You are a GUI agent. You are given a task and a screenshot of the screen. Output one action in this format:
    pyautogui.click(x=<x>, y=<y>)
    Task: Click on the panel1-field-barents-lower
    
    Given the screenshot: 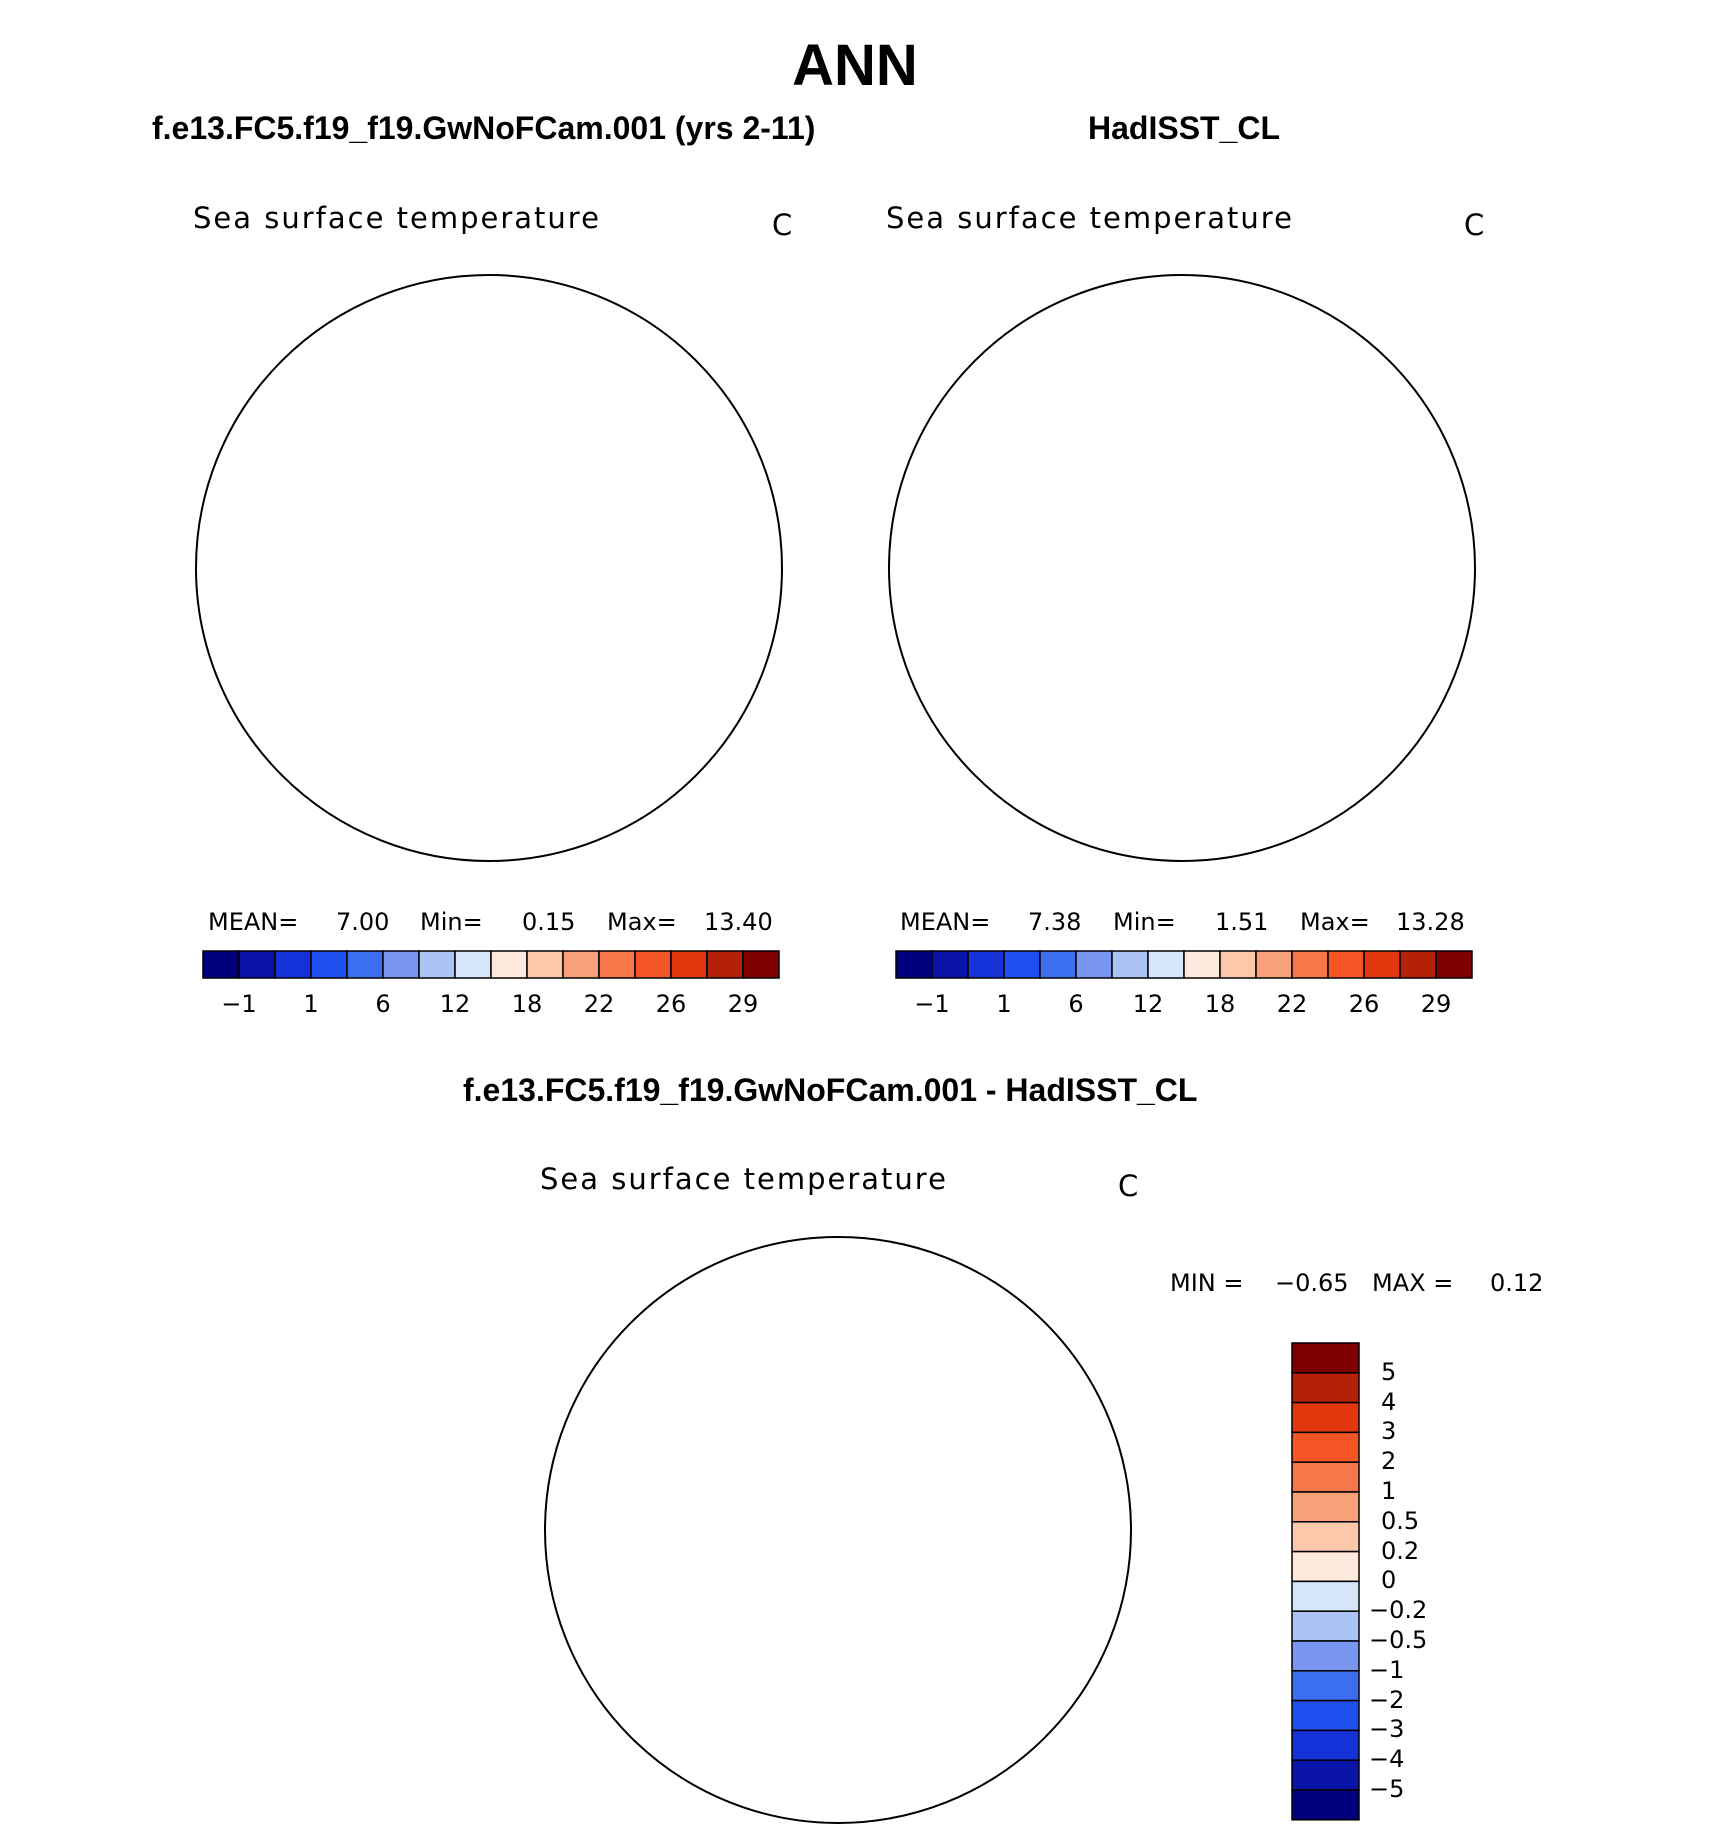 What is the action you would take?
    pyautogui.click(x=494, y=703)
    